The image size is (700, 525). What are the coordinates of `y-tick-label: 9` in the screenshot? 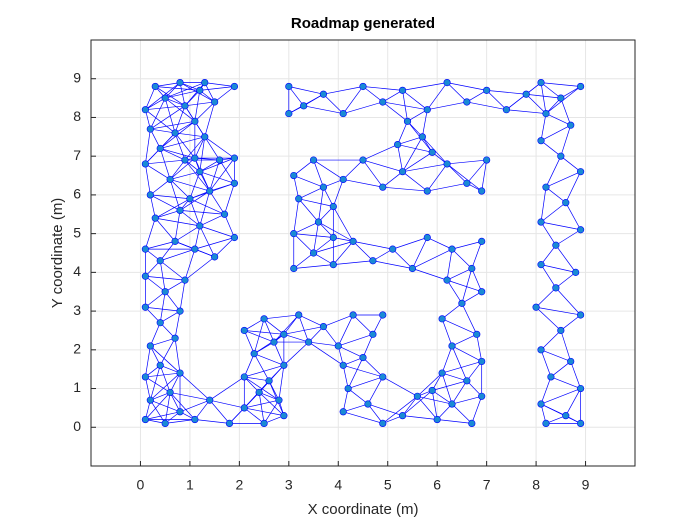 It's located at (77, 77).